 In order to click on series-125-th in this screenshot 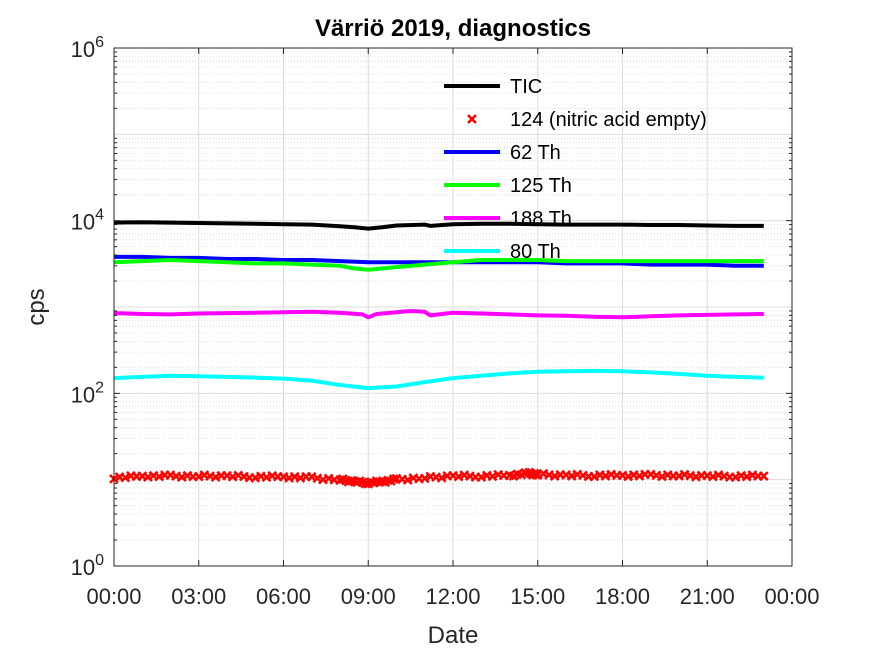, I will do `click(438, 265)`.